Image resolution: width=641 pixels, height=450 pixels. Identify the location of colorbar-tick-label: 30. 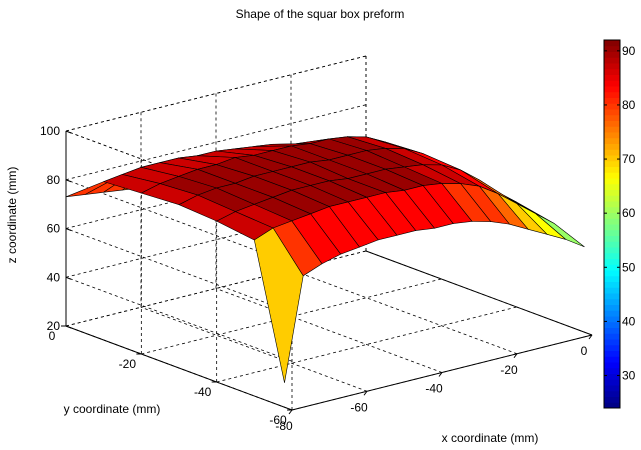
(629, 376).